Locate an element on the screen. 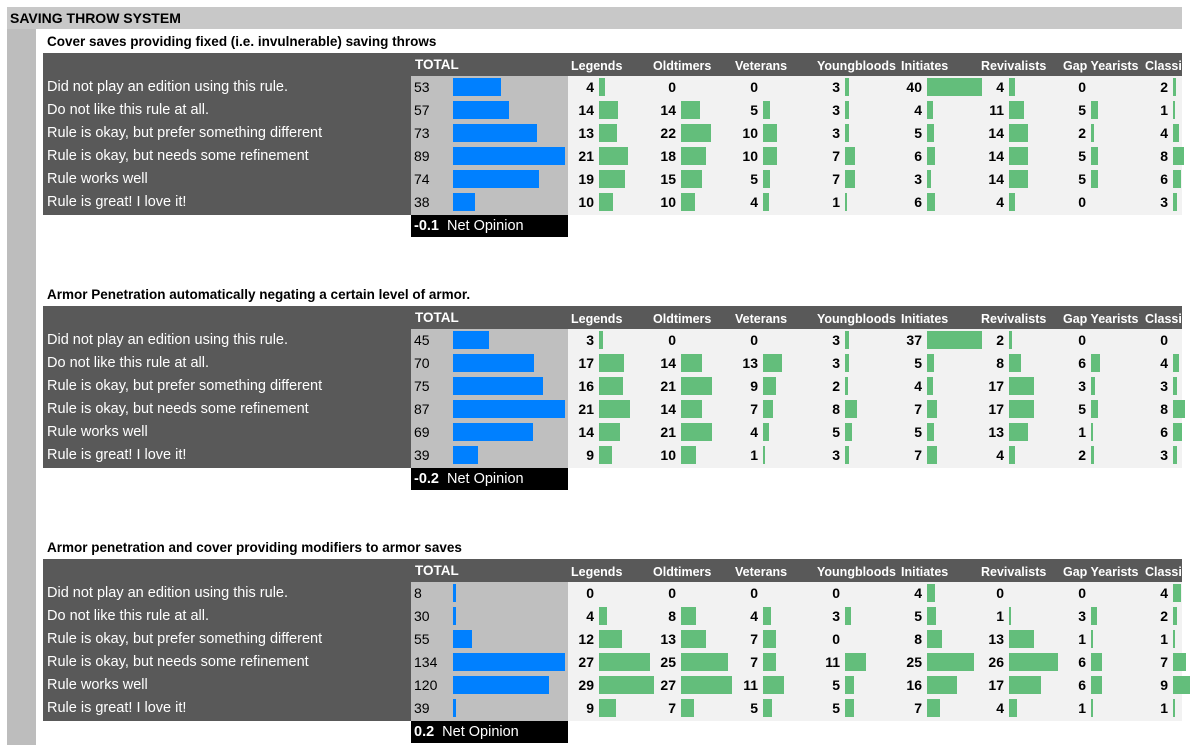 This screenshot has height=751, width=1197. total-value: 55 is located at coordinates (422, 639).